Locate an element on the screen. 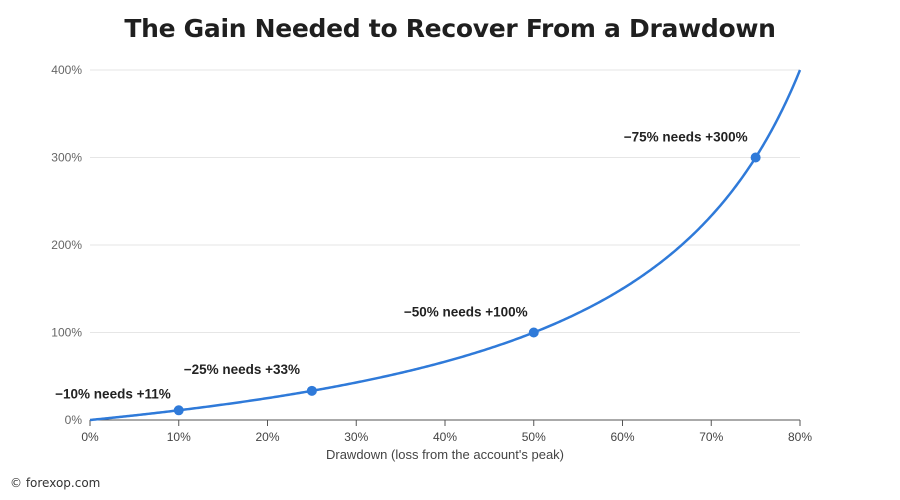 This screenshot has height=500, width=900. point-annotation: −10% needs +11% is located at coordinates (113, 393).